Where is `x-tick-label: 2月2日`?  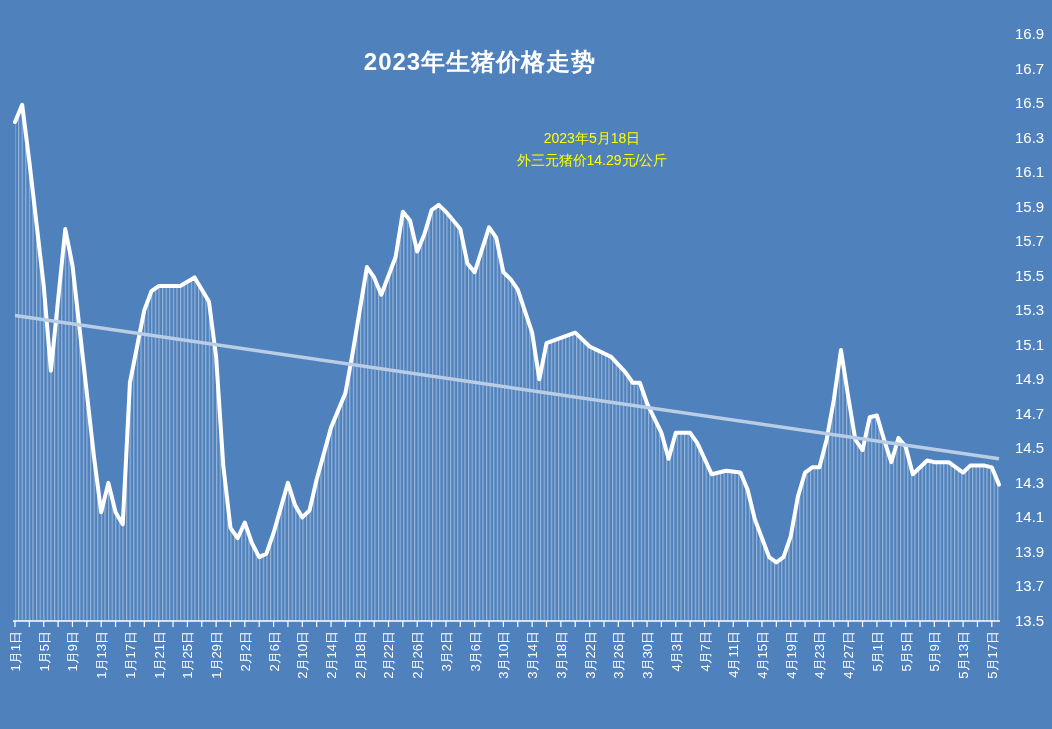 x-tick-label: 2月2日 is located at coordinates (245, 651).